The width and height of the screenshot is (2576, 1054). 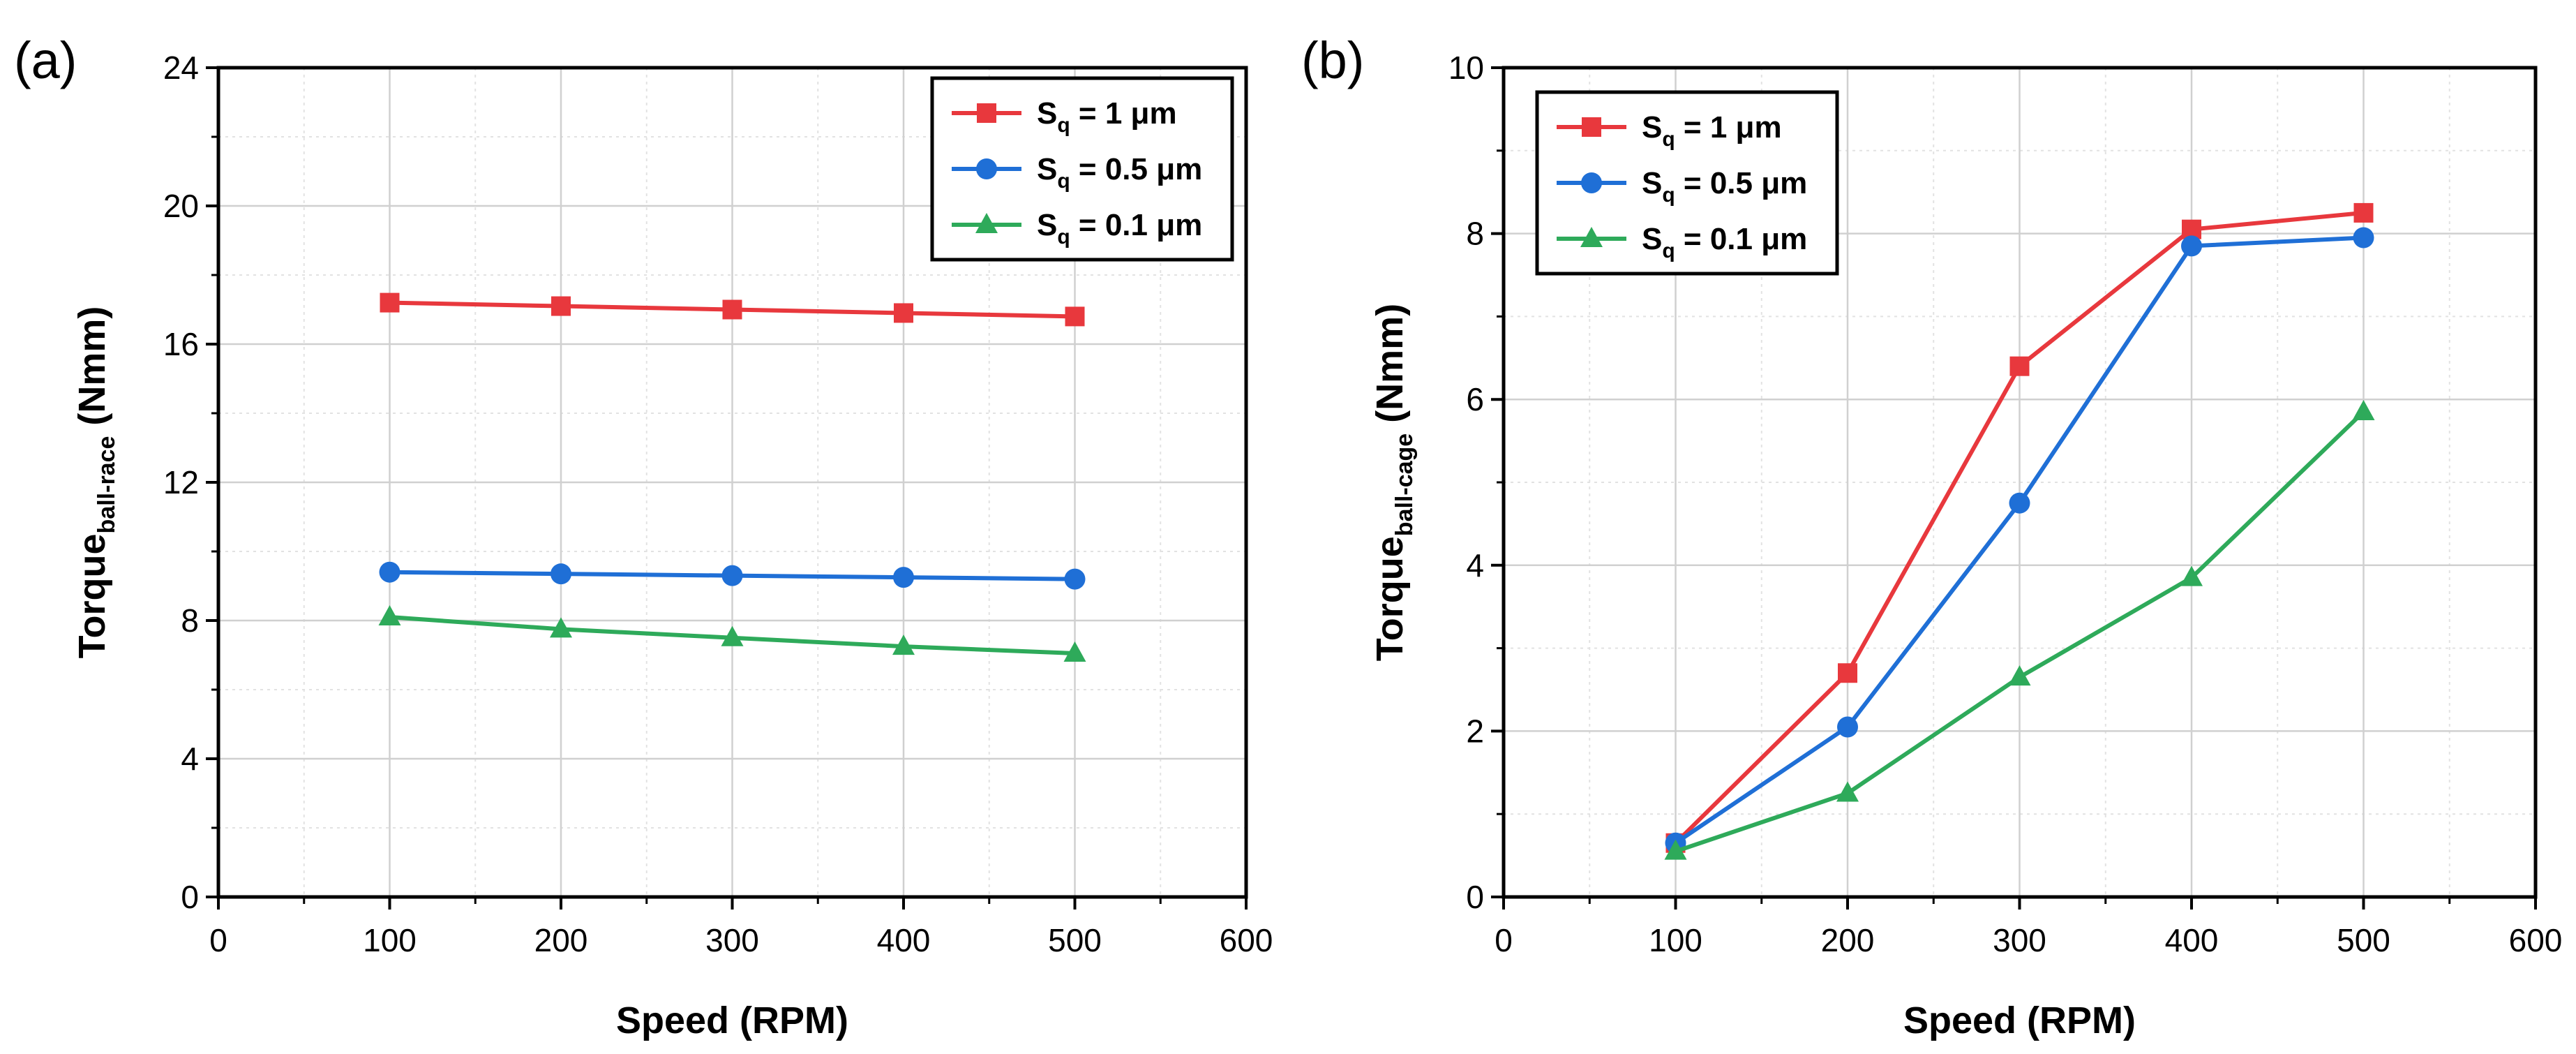 I want to click on y-tick-label: 10, so click(x=1466, y=68).